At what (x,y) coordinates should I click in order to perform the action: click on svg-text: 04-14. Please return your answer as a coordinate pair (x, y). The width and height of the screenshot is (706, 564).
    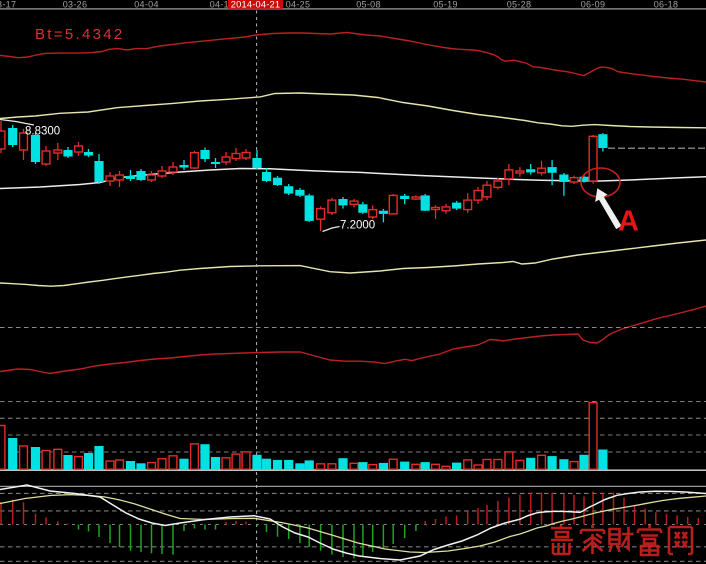
    Looking at the image, I should click on (222, 4).